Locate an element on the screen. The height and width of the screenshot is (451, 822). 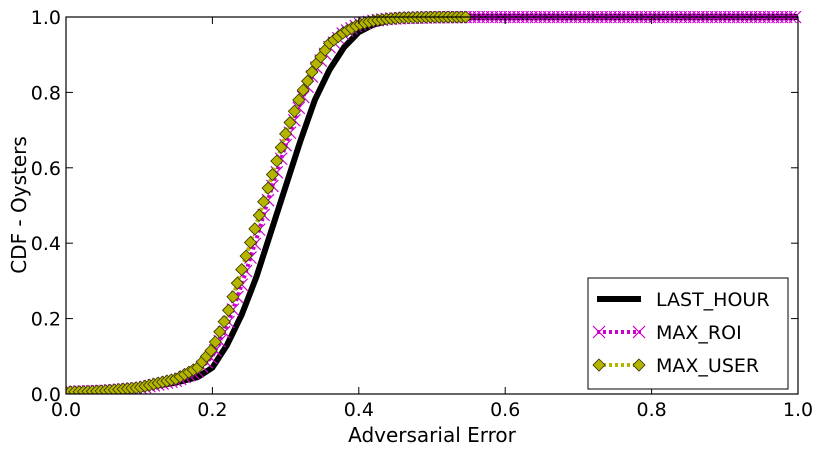
x-tick-label: 0.2 is located at coordinates (212, 410).